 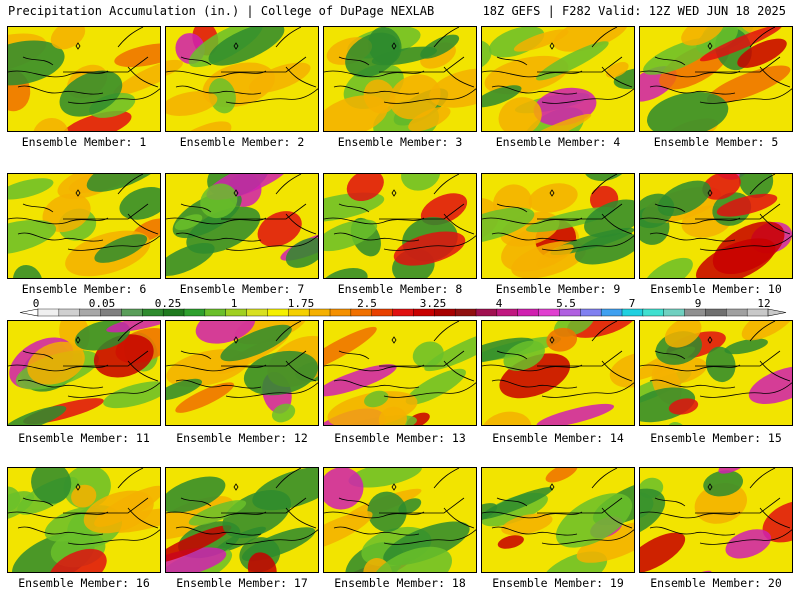 I want to click on colorbar-max-arrow, so click(x=777, y=312).